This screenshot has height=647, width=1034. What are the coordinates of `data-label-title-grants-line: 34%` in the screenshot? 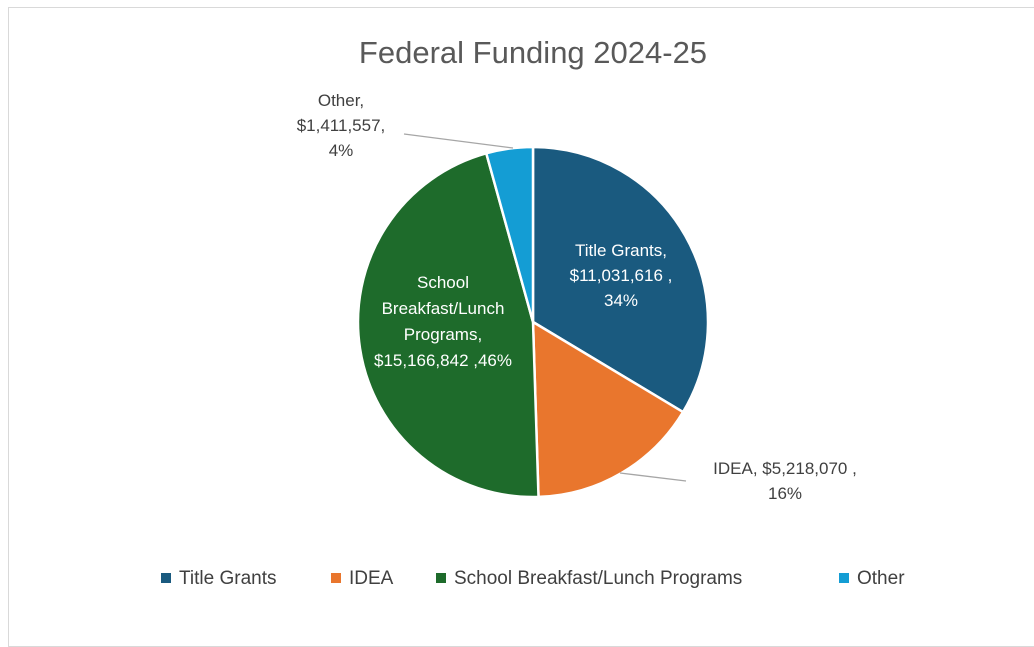 It's located at (621, 300).